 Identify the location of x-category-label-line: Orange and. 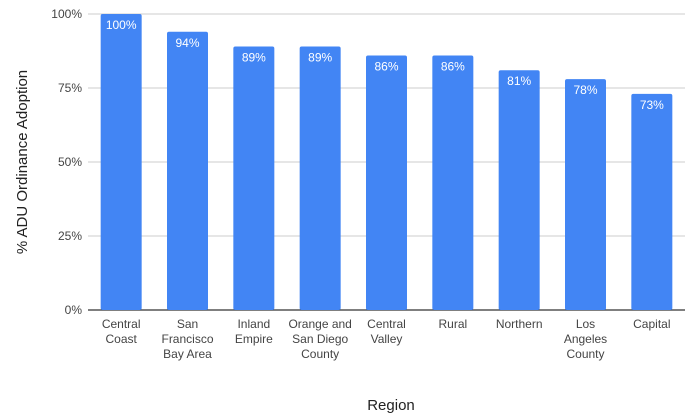
(319, 324).